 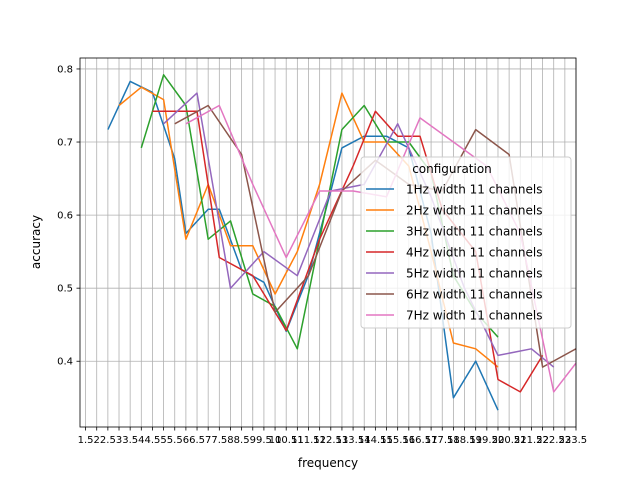 What do you see at coordinates (65, 143) in the screenshot?
I see `y-tick-label: 0.7` at bounding box center [65, 143].